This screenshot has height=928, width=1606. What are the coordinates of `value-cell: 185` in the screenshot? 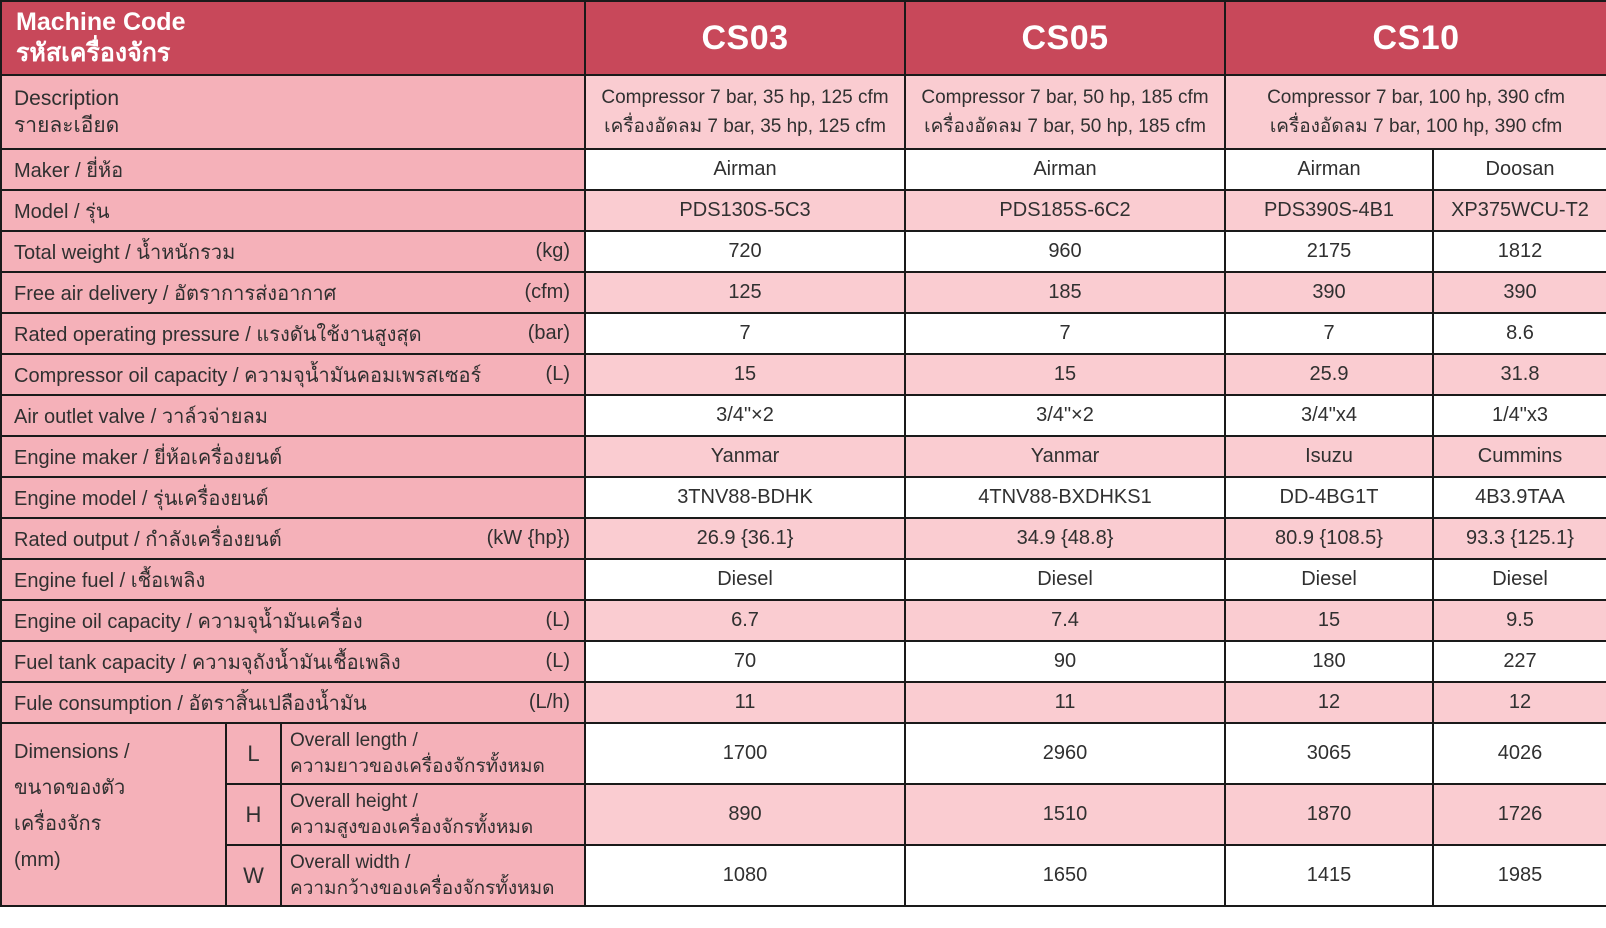 It's located at (1065, 292).